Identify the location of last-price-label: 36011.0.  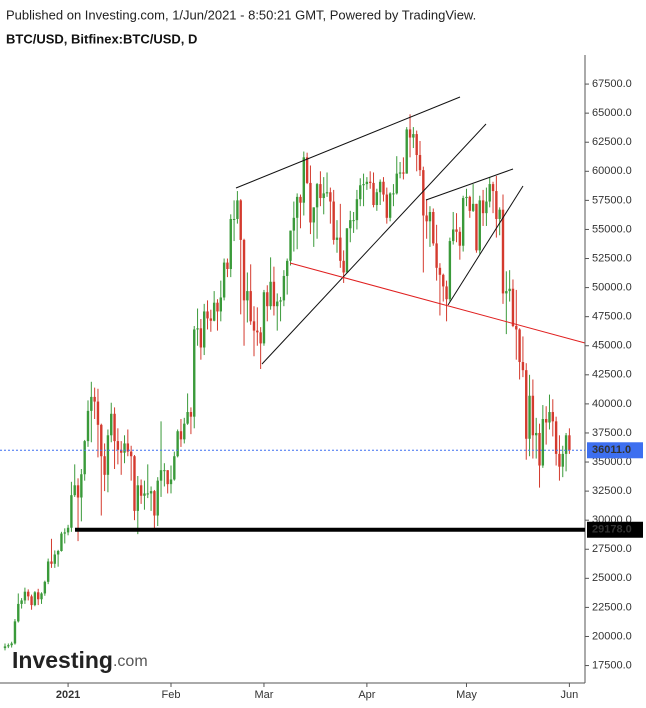
(611, 450).